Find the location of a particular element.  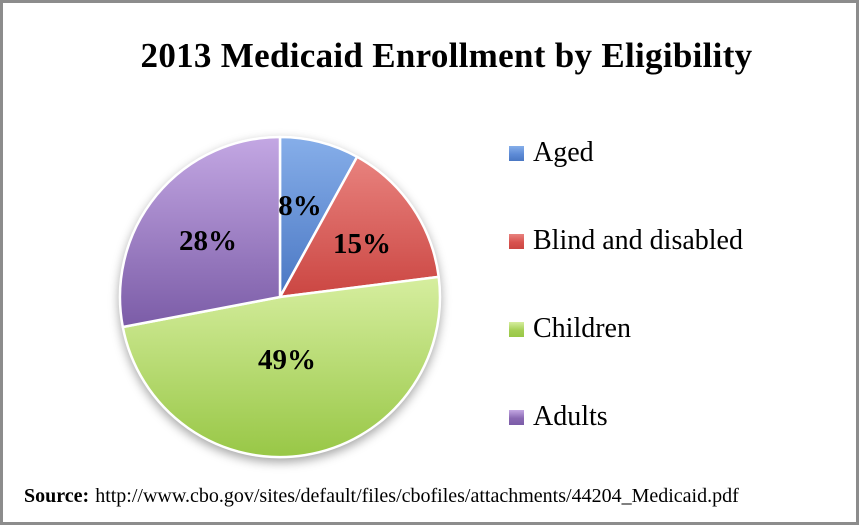

legend-swatch-adults is located at coordinates (516, 417).